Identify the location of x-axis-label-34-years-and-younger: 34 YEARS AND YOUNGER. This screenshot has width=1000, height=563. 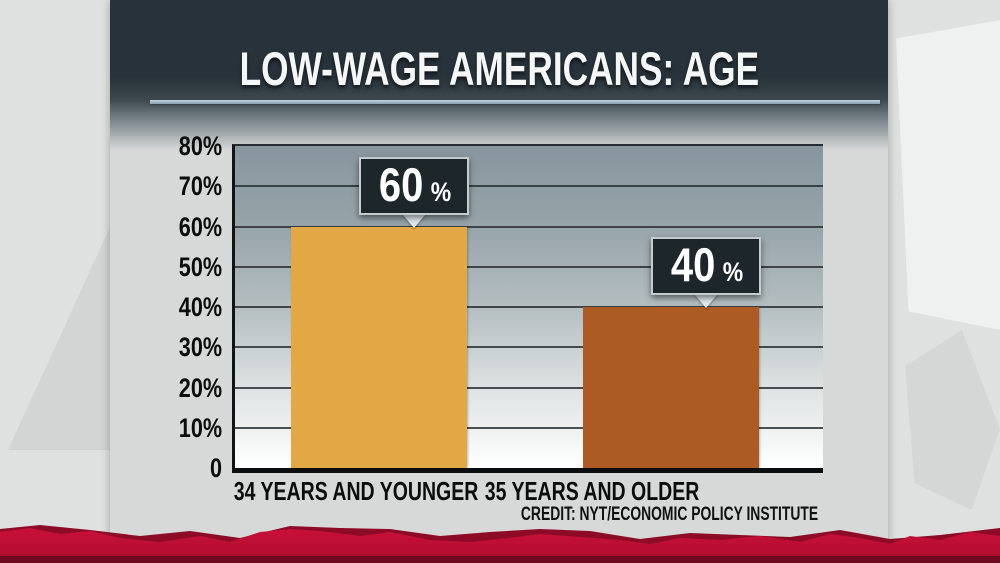
(356, 491).